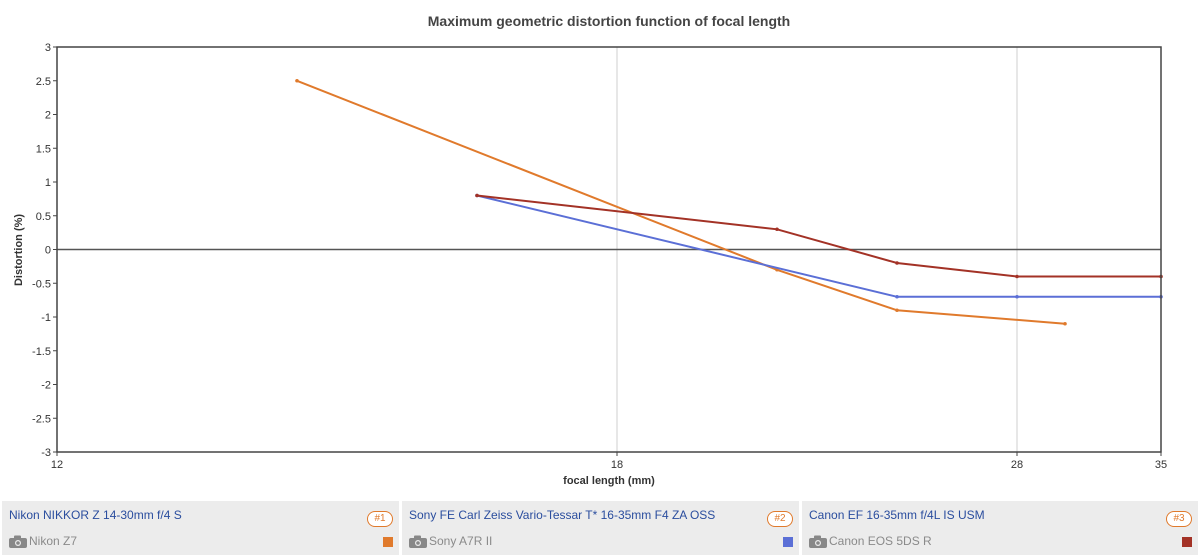 The height and width of the screenshot is (555, 1200). What do you see at coordinates (48, 251) in the screenshot?
I see `y-tick-label: 0` at bounding box center [48, 251].